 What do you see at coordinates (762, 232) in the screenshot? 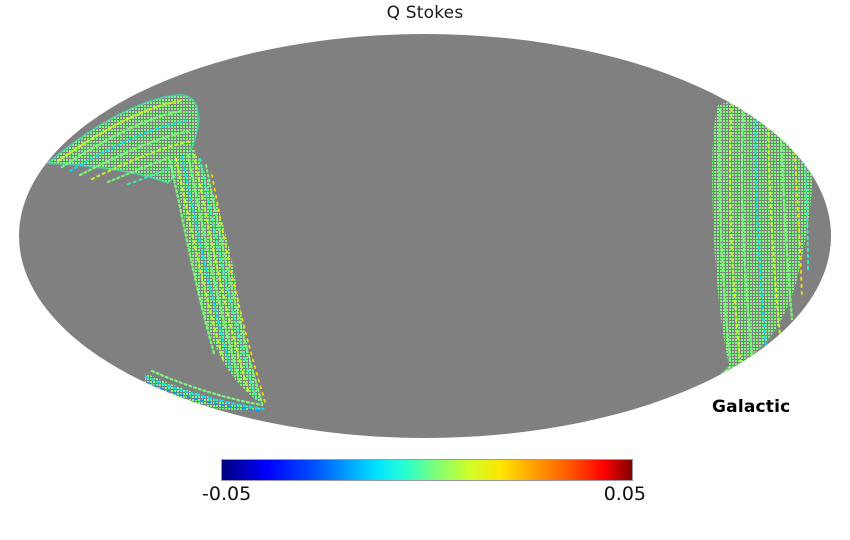
I see `coverage-region-east-swath` at bounding box center [762, 232].